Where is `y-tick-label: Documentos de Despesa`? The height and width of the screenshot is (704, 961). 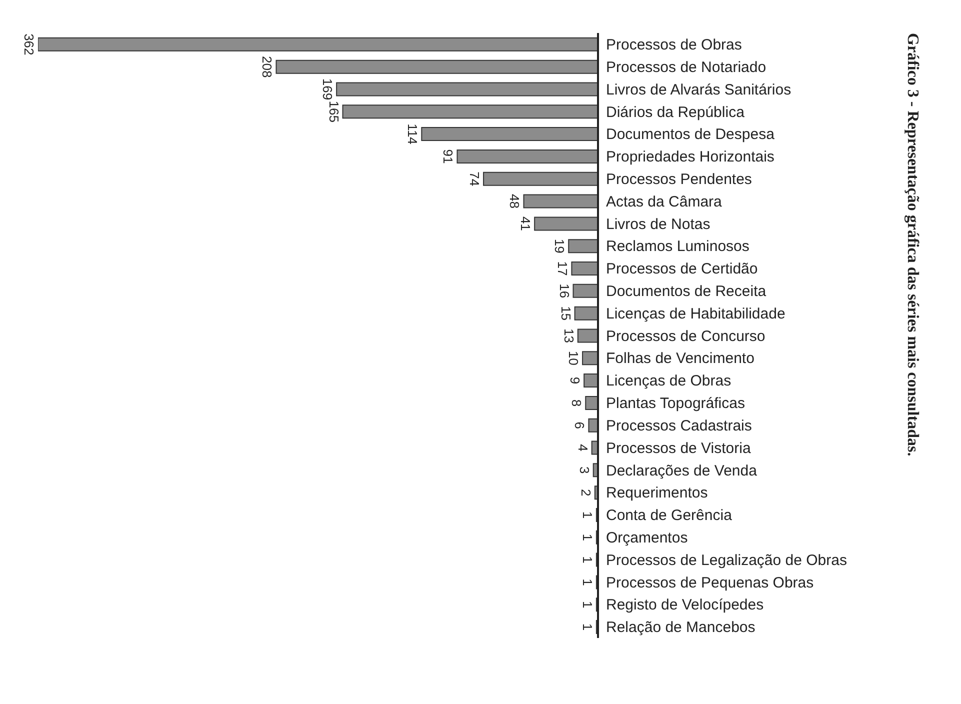
y-tick-label: Documentos de Despesa is located at coordinates (691, 135).